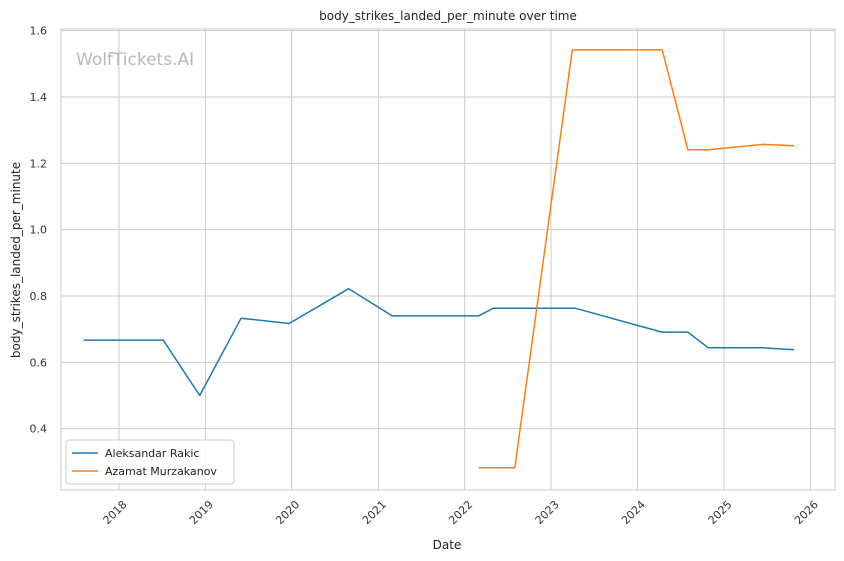 The width and height of the screenshot is (844, 561). Describe the element at coordinates (152, 453) in the screenshot. I see `legend-label-aleksandar-rakic: Aleksandar Rakic` at that location.